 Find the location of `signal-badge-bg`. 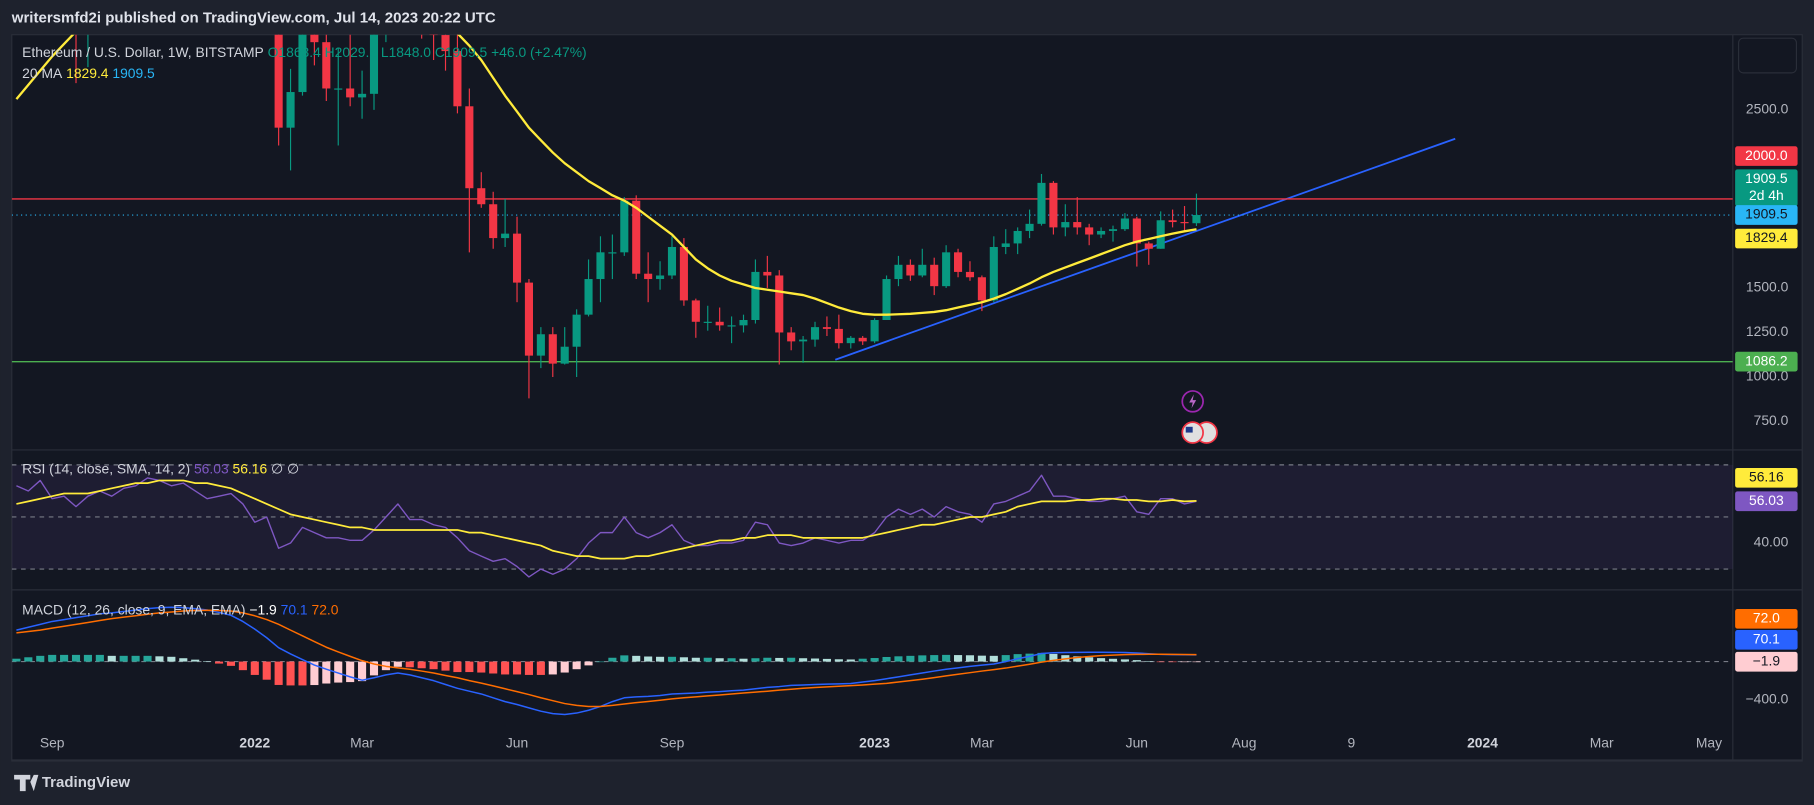

signal-badge-bg is located at coordinates (1766, 619).